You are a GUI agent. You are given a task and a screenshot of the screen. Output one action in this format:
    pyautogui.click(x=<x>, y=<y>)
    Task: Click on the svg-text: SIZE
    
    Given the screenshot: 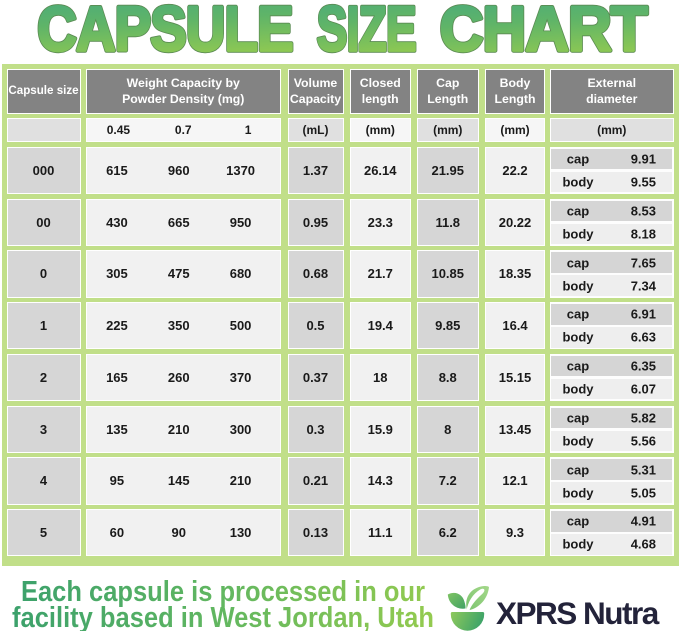 What is the action you would take?
    pyautogui.click(x=366, y=31)
    